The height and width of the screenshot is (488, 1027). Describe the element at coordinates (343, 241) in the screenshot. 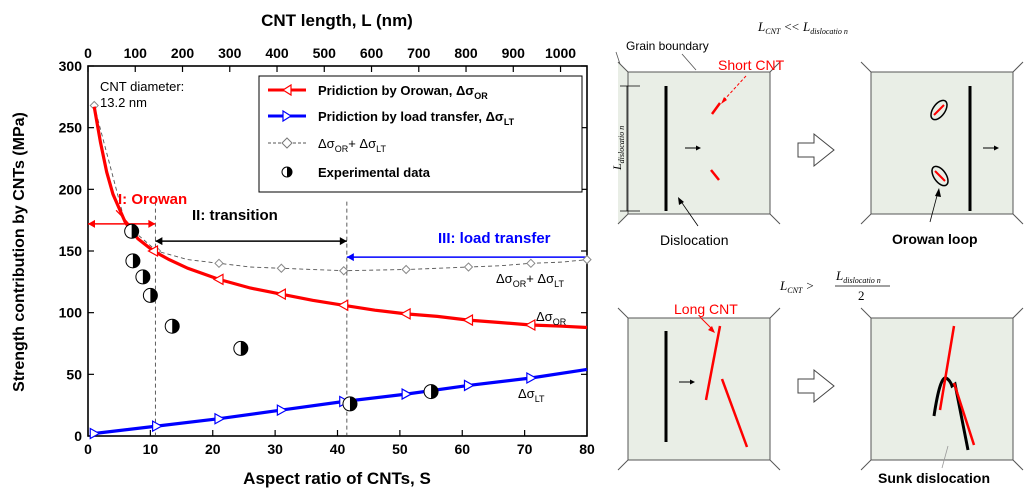

I see `region-arrow-transition-head` at that location.